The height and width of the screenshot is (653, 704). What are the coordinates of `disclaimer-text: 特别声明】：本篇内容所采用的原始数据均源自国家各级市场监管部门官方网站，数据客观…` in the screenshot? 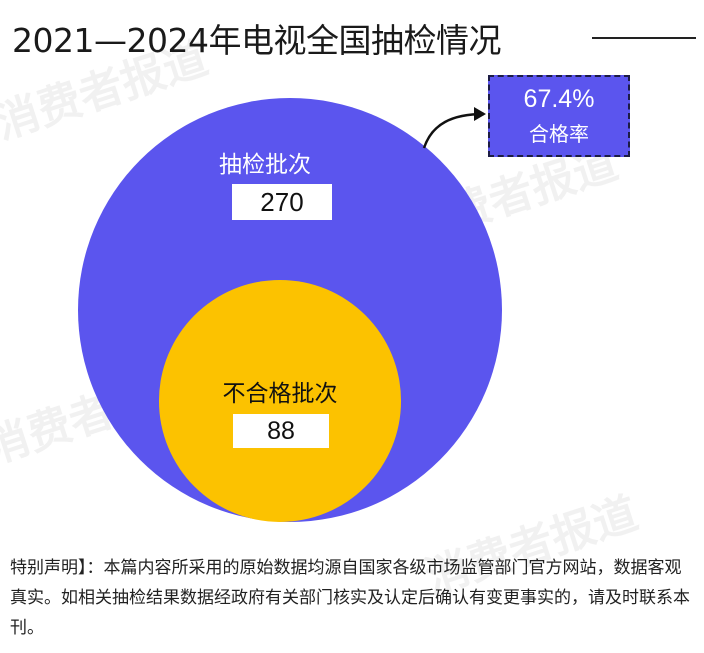 It's located at (350, 598).